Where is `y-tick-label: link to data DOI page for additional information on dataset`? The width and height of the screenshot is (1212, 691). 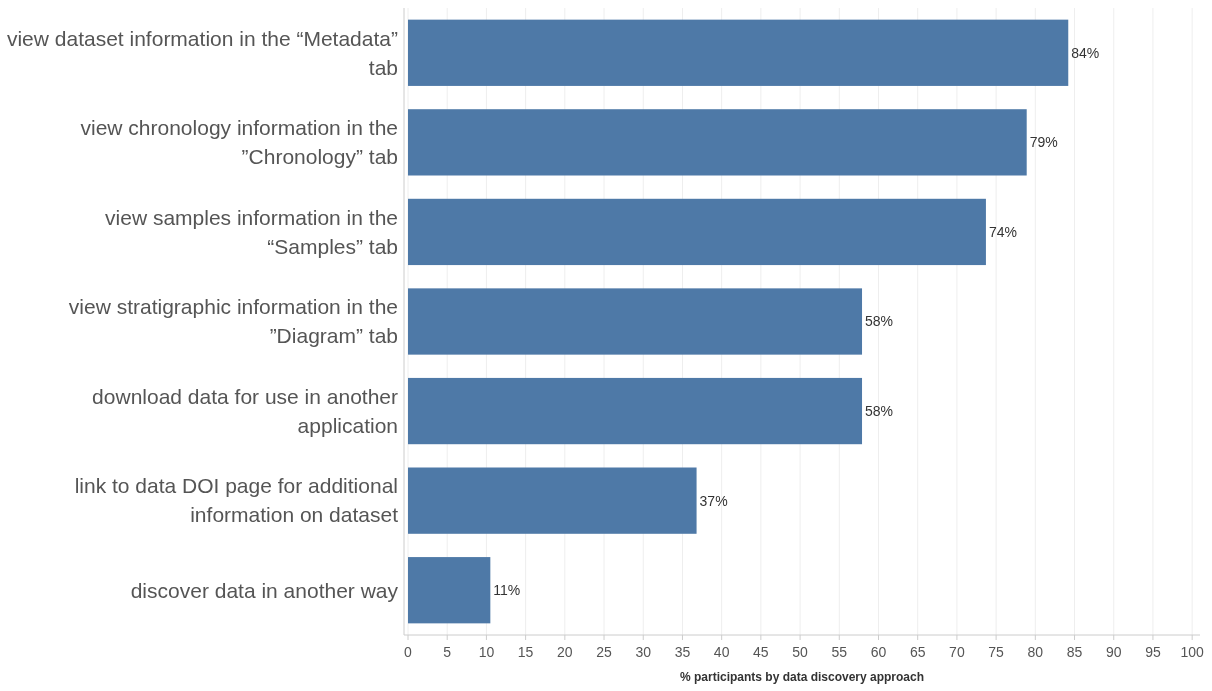 y-tick-label: link to data DOI page for additional information on dataset is located at coordinates (236, 500).